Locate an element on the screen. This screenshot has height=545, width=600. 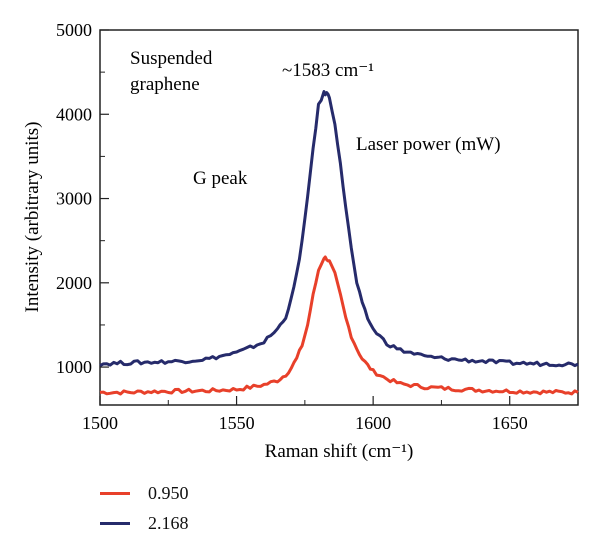
legend: 0.950 2.168 is located at coordinates (144, 508).